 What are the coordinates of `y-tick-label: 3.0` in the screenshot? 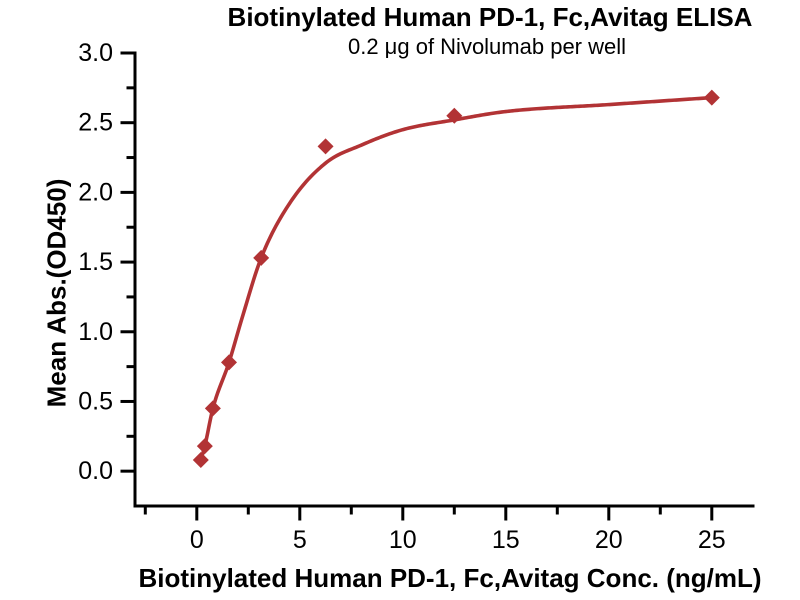 It's located at (95, 53).